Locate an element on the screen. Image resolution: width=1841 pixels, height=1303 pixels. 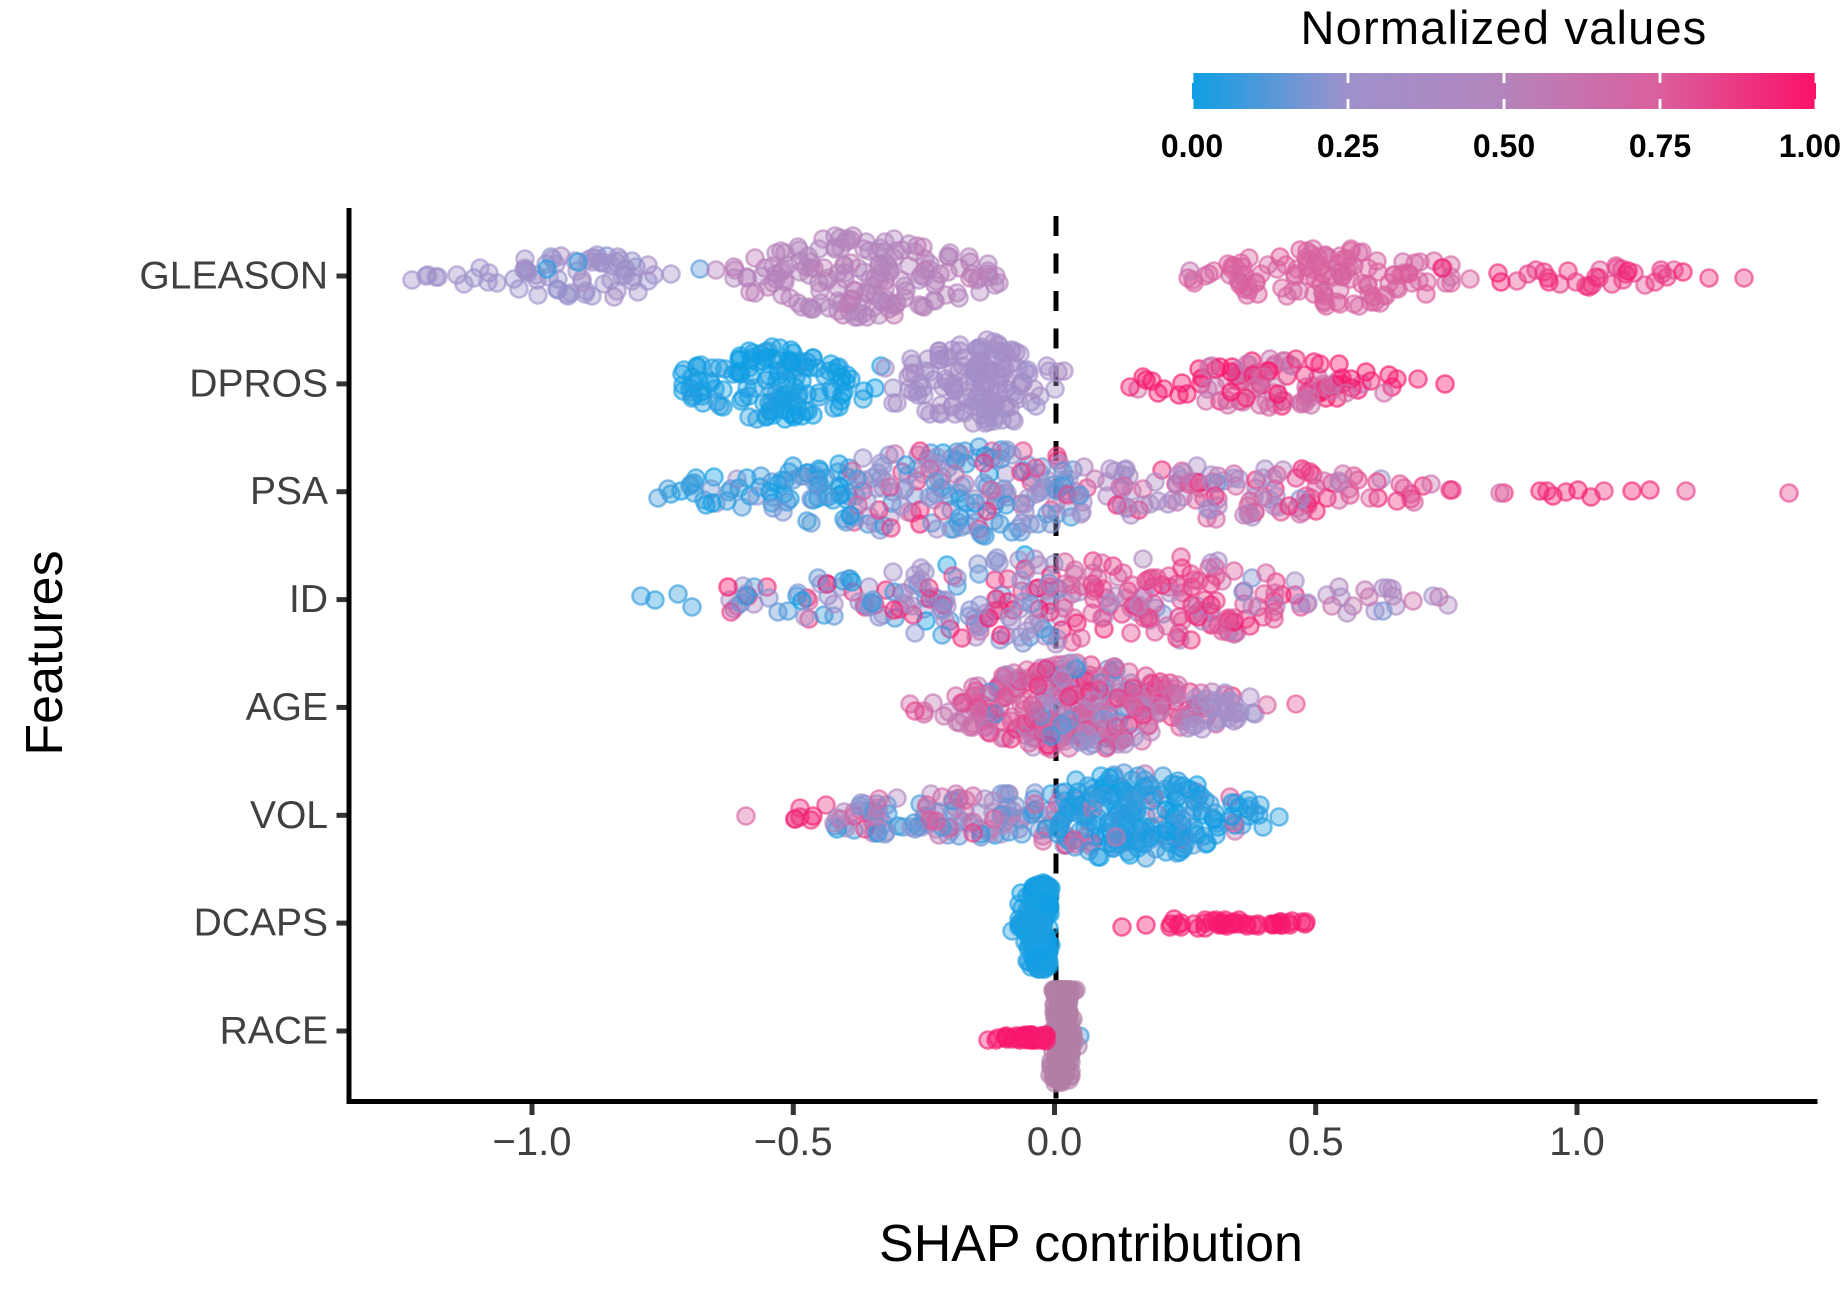
svg-text: Features is located at coordinates (45, 652).